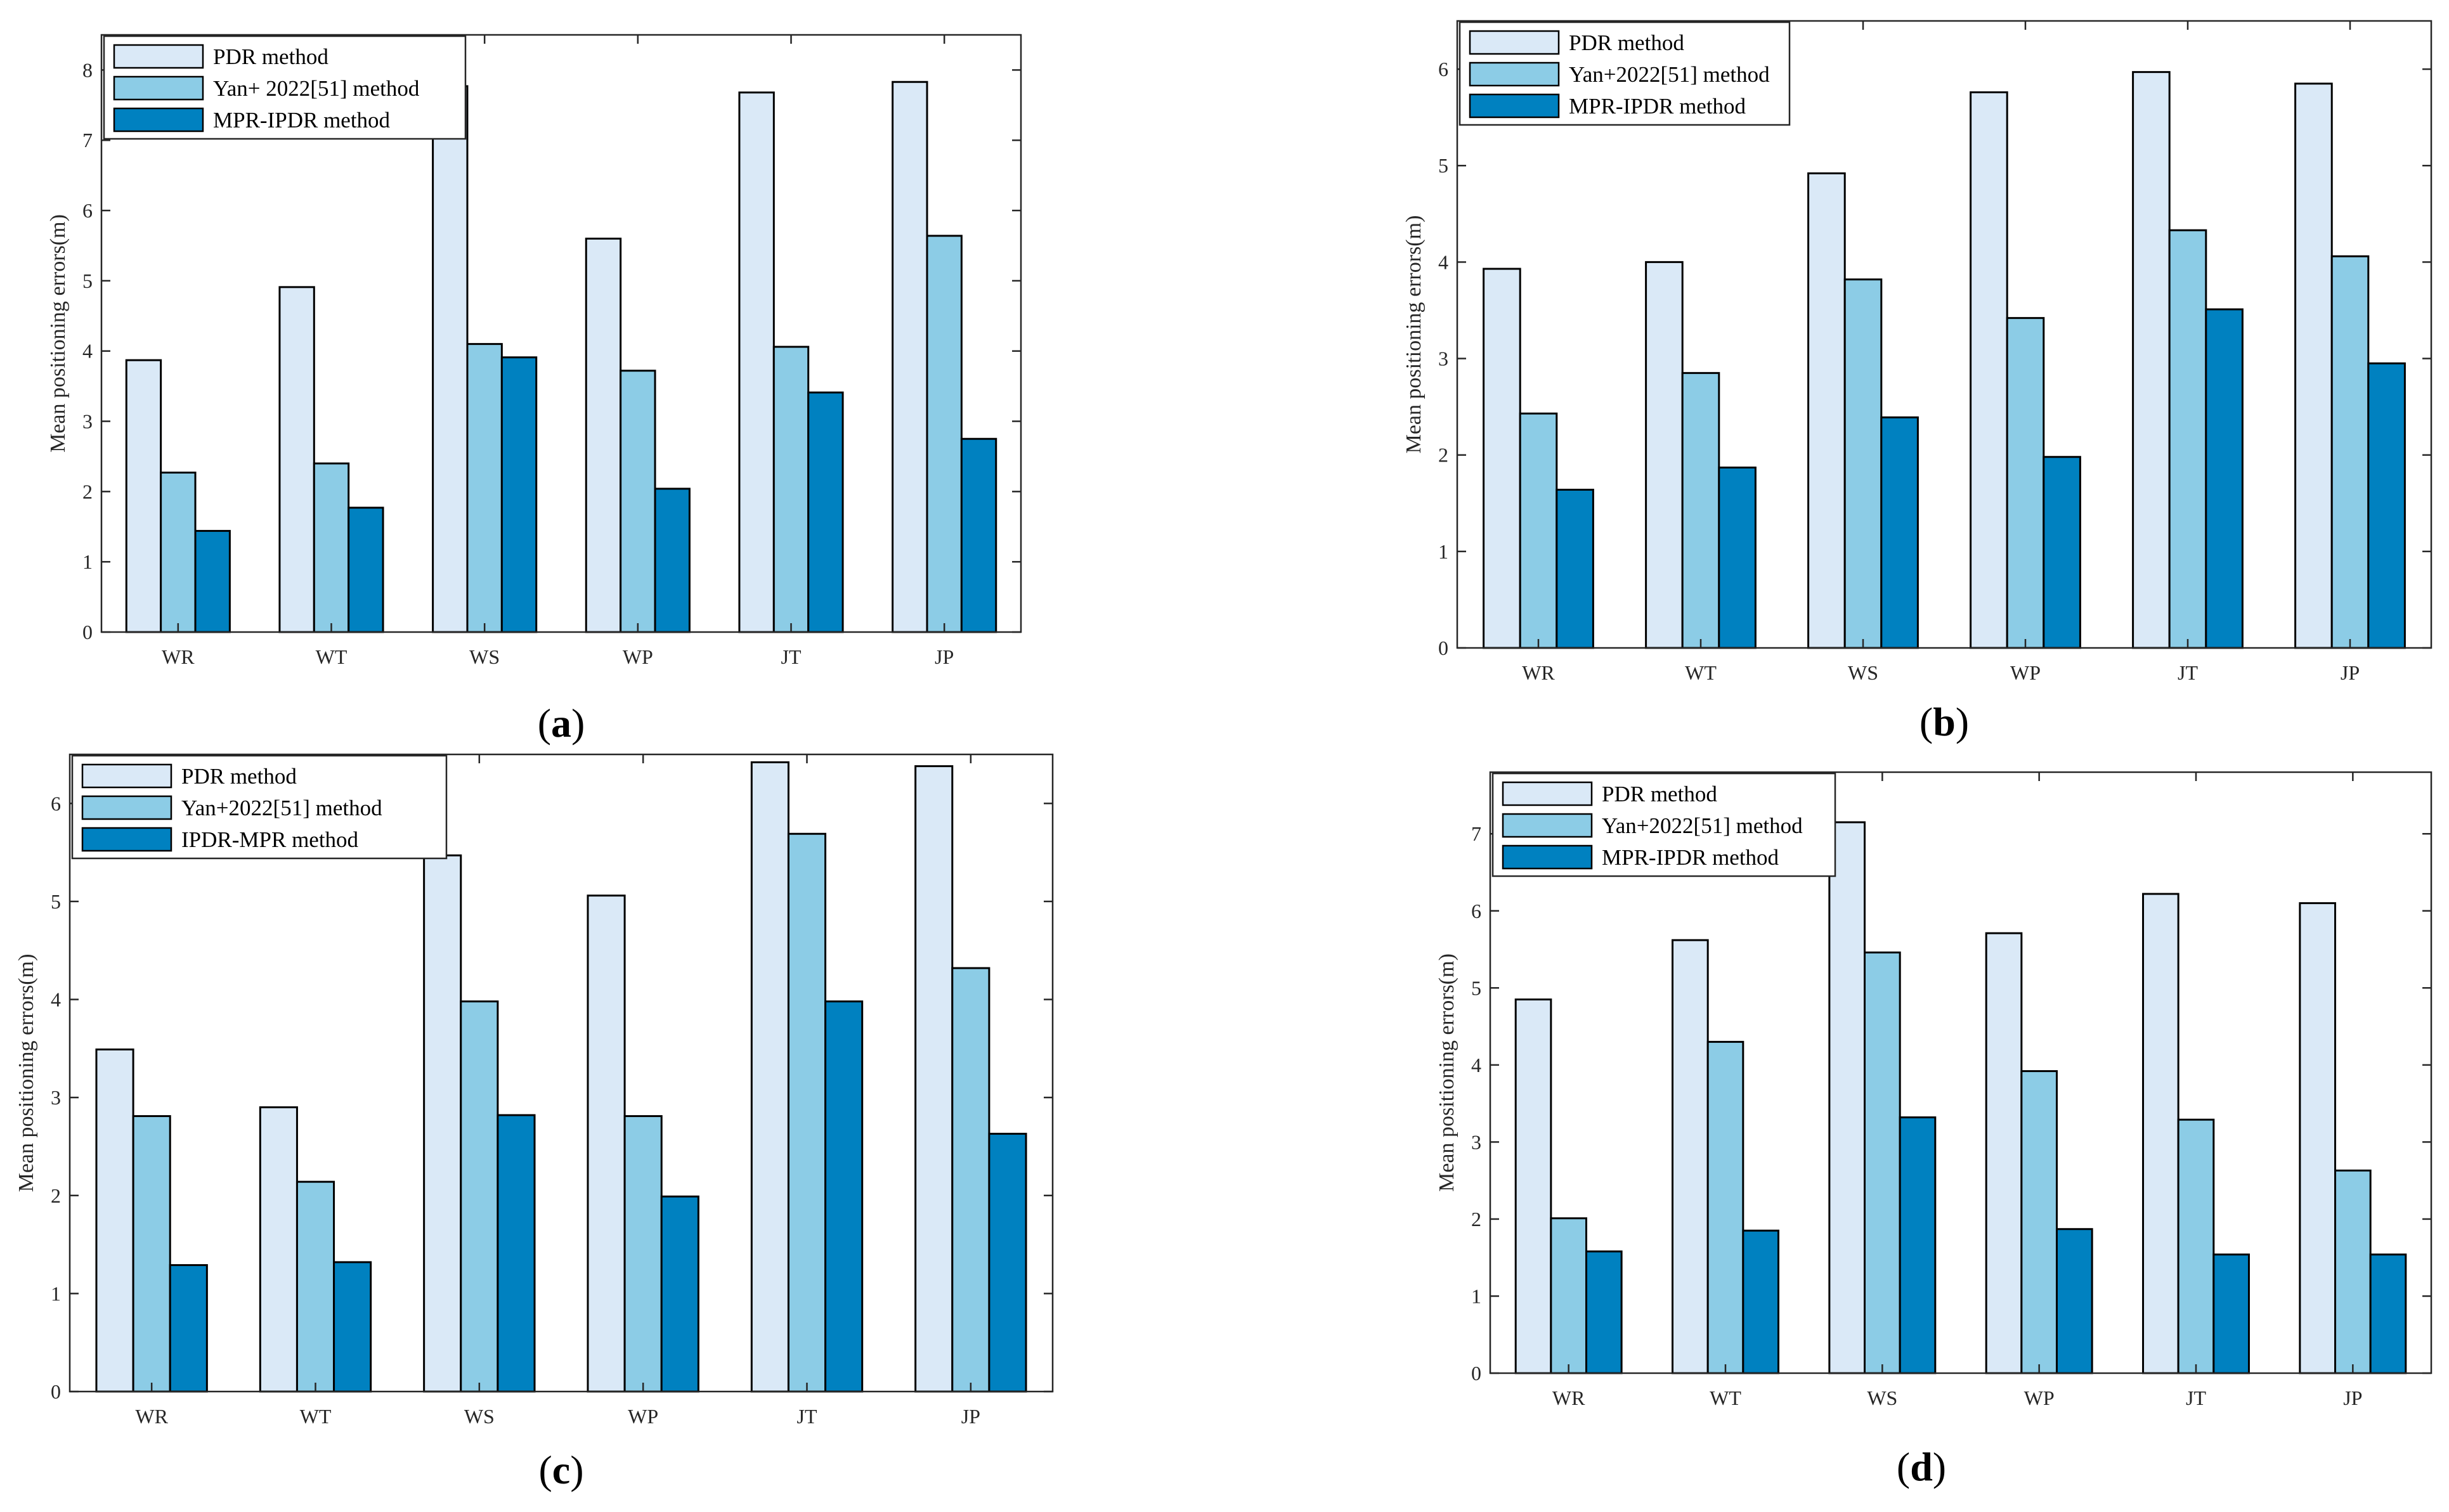 The image size is (2449, 1512). Describe the element at coordinates (2353, 1271) in the screenshot. I see `bar-d-jp-series2` at that location.